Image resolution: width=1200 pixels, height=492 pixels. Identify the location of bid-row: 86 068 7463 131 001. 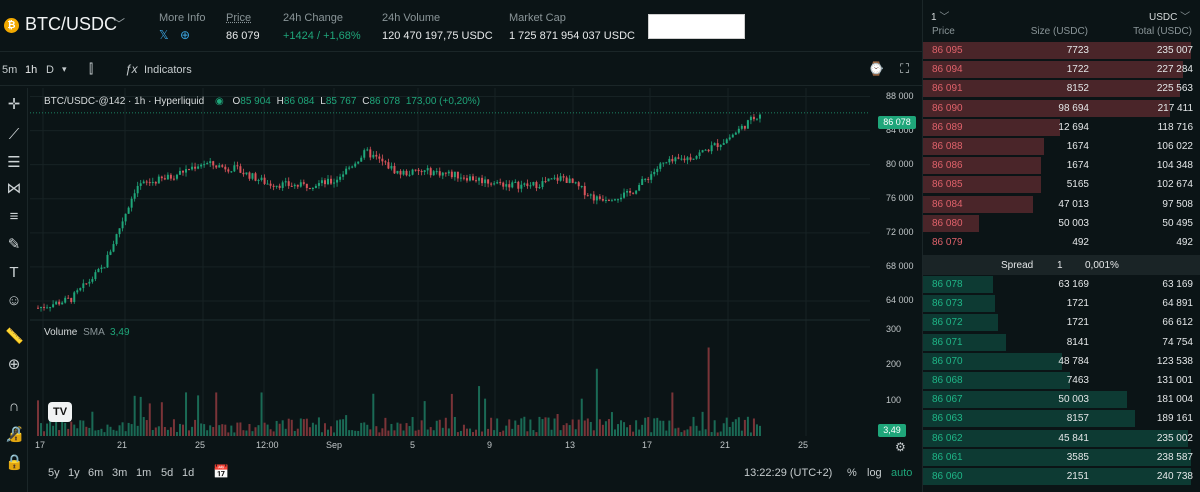
(1061, 380).